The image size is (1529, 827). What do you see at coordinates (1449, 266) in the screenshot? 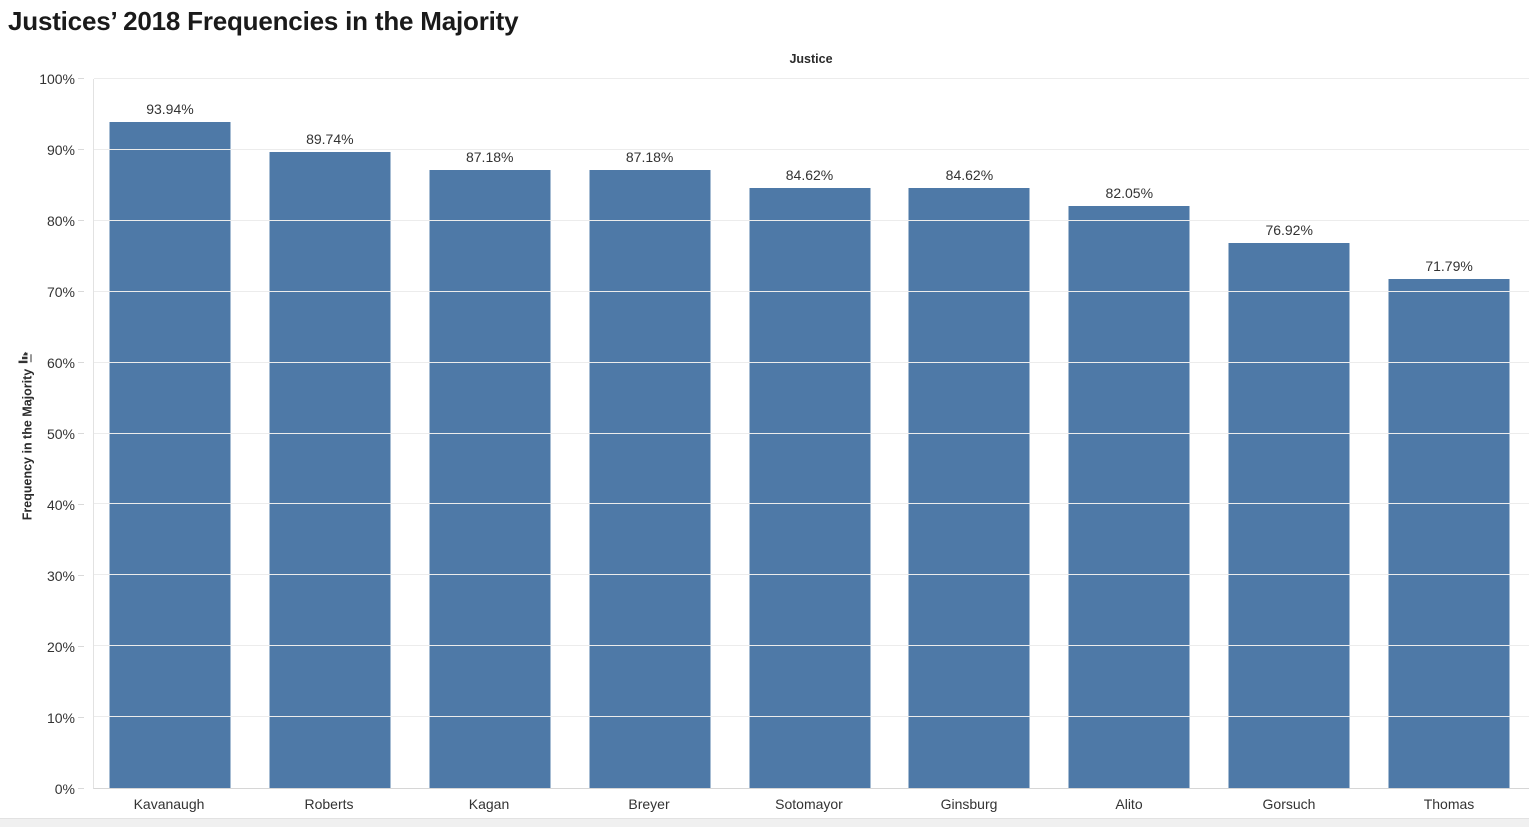
I see `value-label-thomas: 71.79%` at bounding box center [1449, 266].